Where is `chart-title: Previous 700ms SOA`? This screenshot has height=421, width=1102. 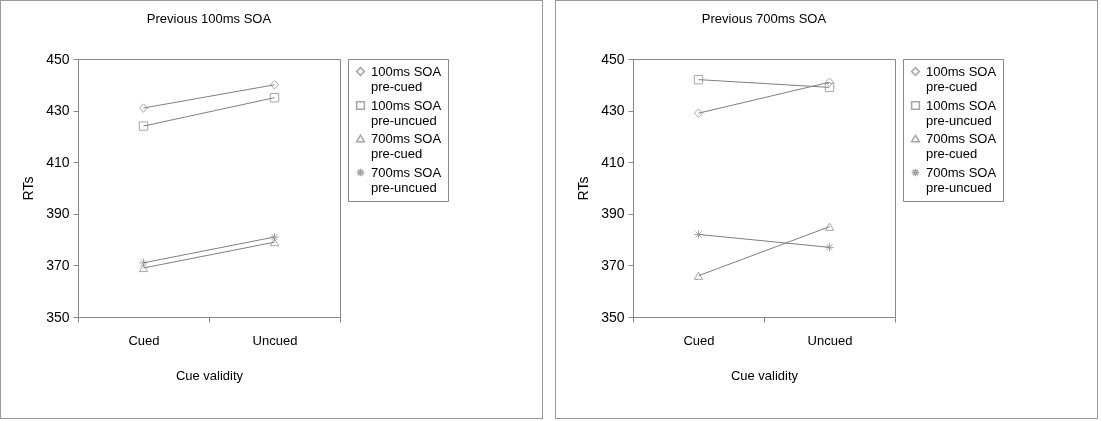
chart-title: Previous 700ms SOA is located at coordinates (764, 18).